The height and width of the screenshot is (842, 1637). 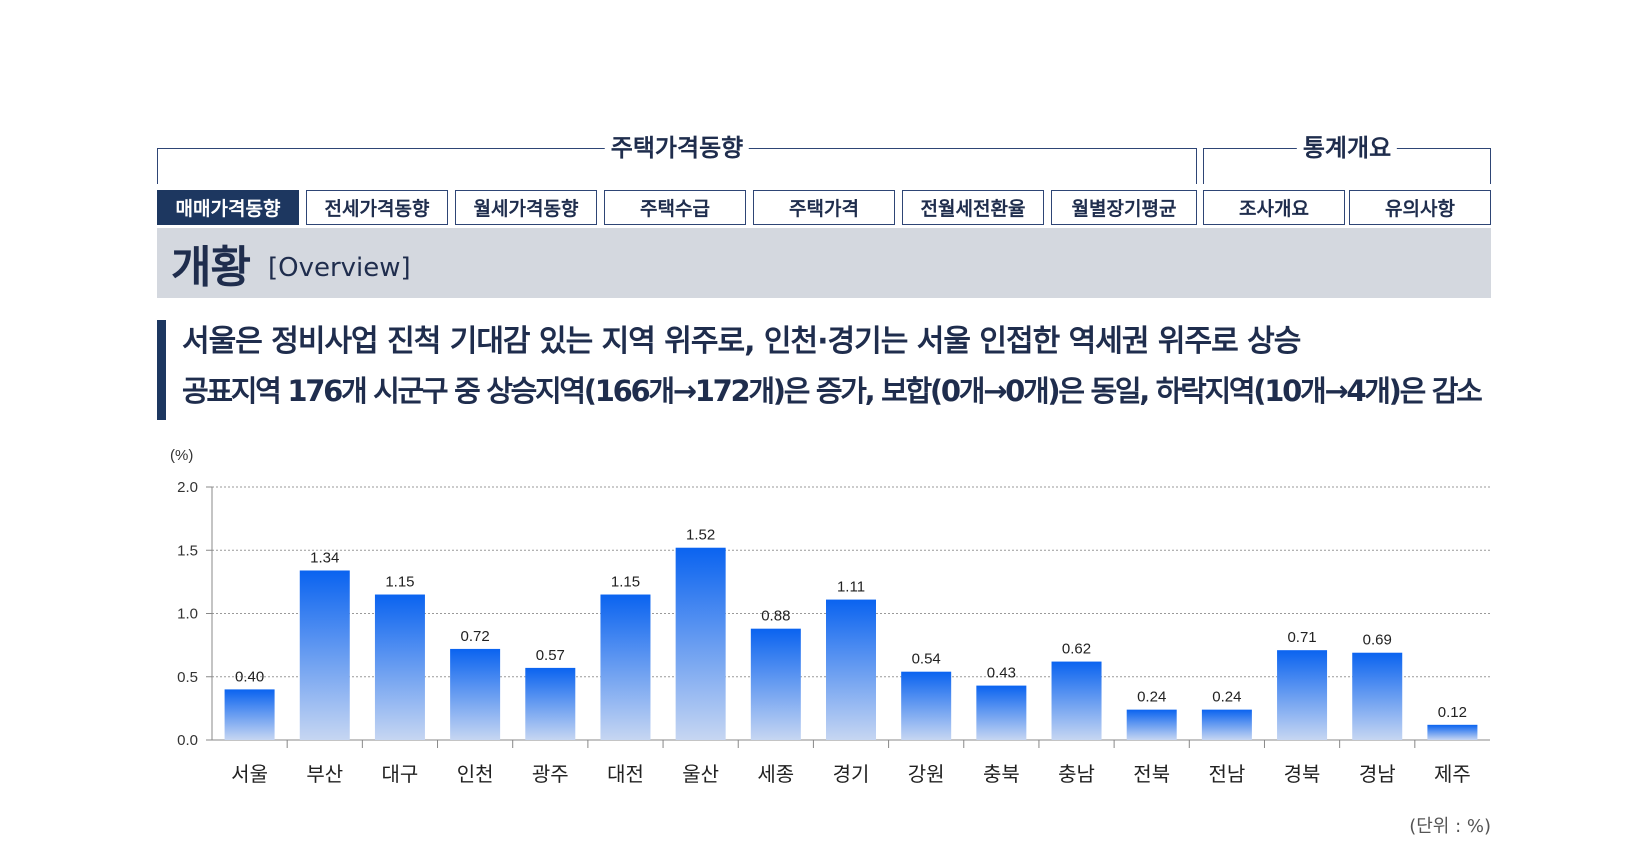 What do you see at coordinates (1076, 649) in the screenshot?
I see `data-label: 0.62` at bounding box center [1076, 649].